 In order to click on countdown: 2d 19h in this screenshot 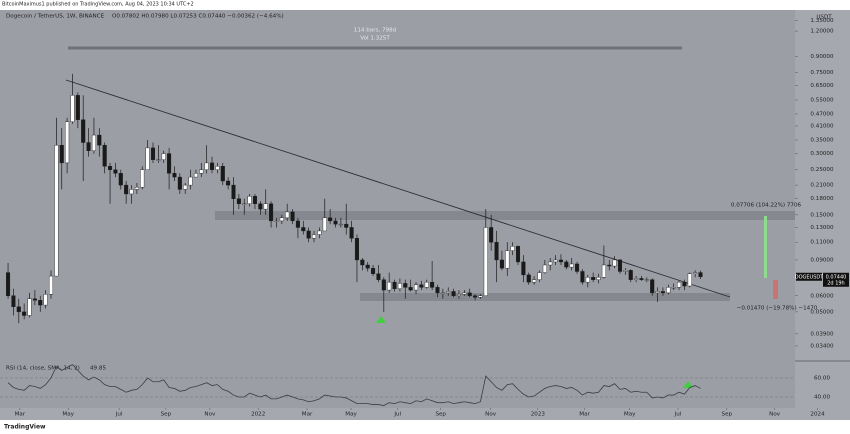, I will do `click(835, 283)`.